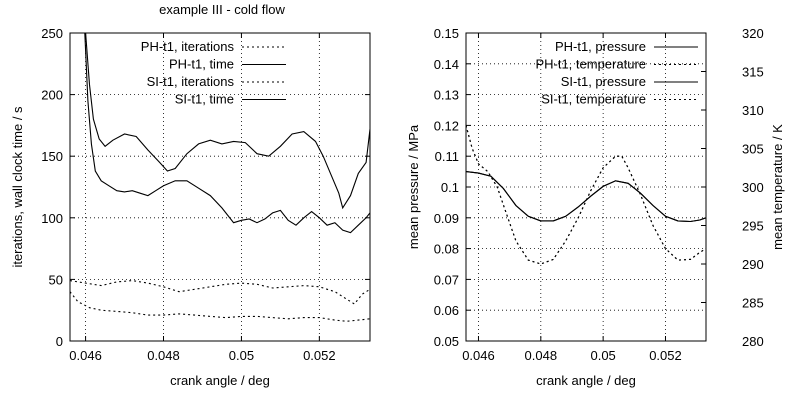  Describe the element at coordinates (590, 64) in the screenshot. I see `legend-entry-label: PH-t1, temperature` at that location.